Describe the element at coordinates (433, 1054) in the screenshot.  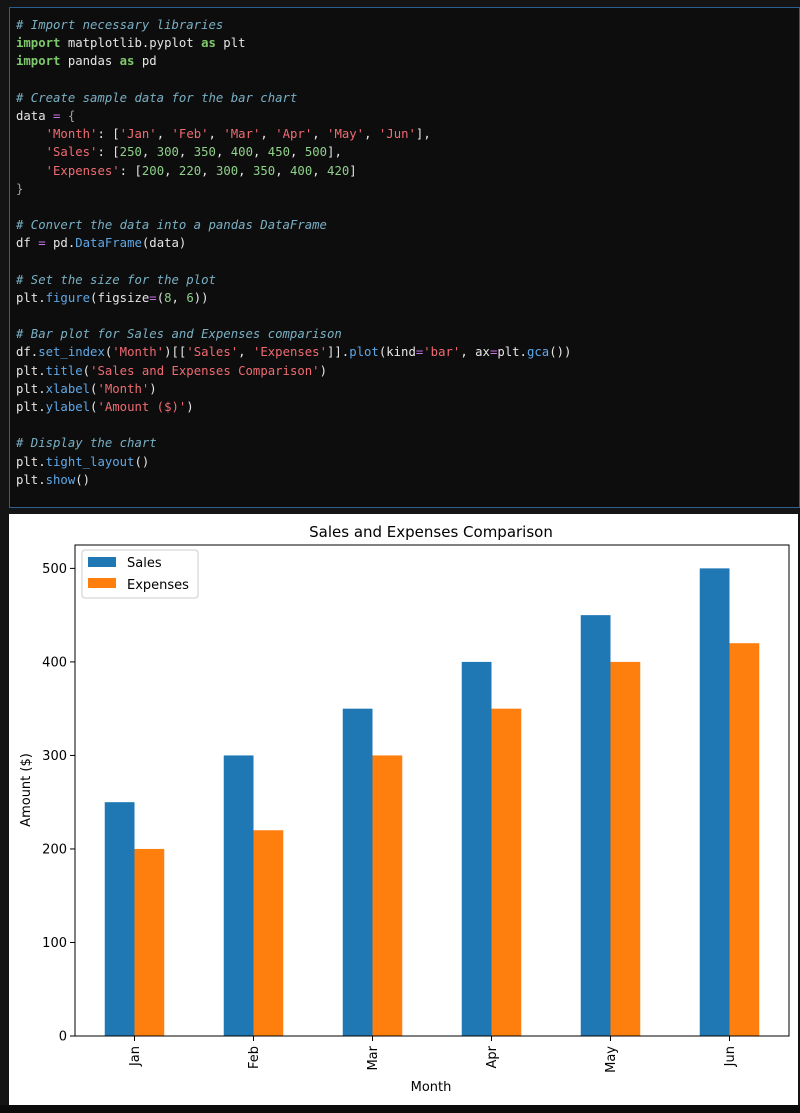
I see `x-axis-ticks: Jan Feb Mar Apr May Jun` at that location.